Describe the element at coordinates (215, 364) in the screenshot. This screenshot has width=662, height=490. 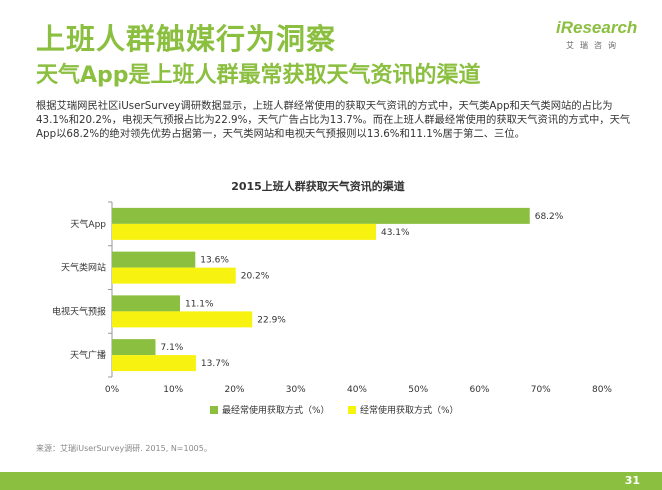
I see `data-label: 13.7%` at that location.